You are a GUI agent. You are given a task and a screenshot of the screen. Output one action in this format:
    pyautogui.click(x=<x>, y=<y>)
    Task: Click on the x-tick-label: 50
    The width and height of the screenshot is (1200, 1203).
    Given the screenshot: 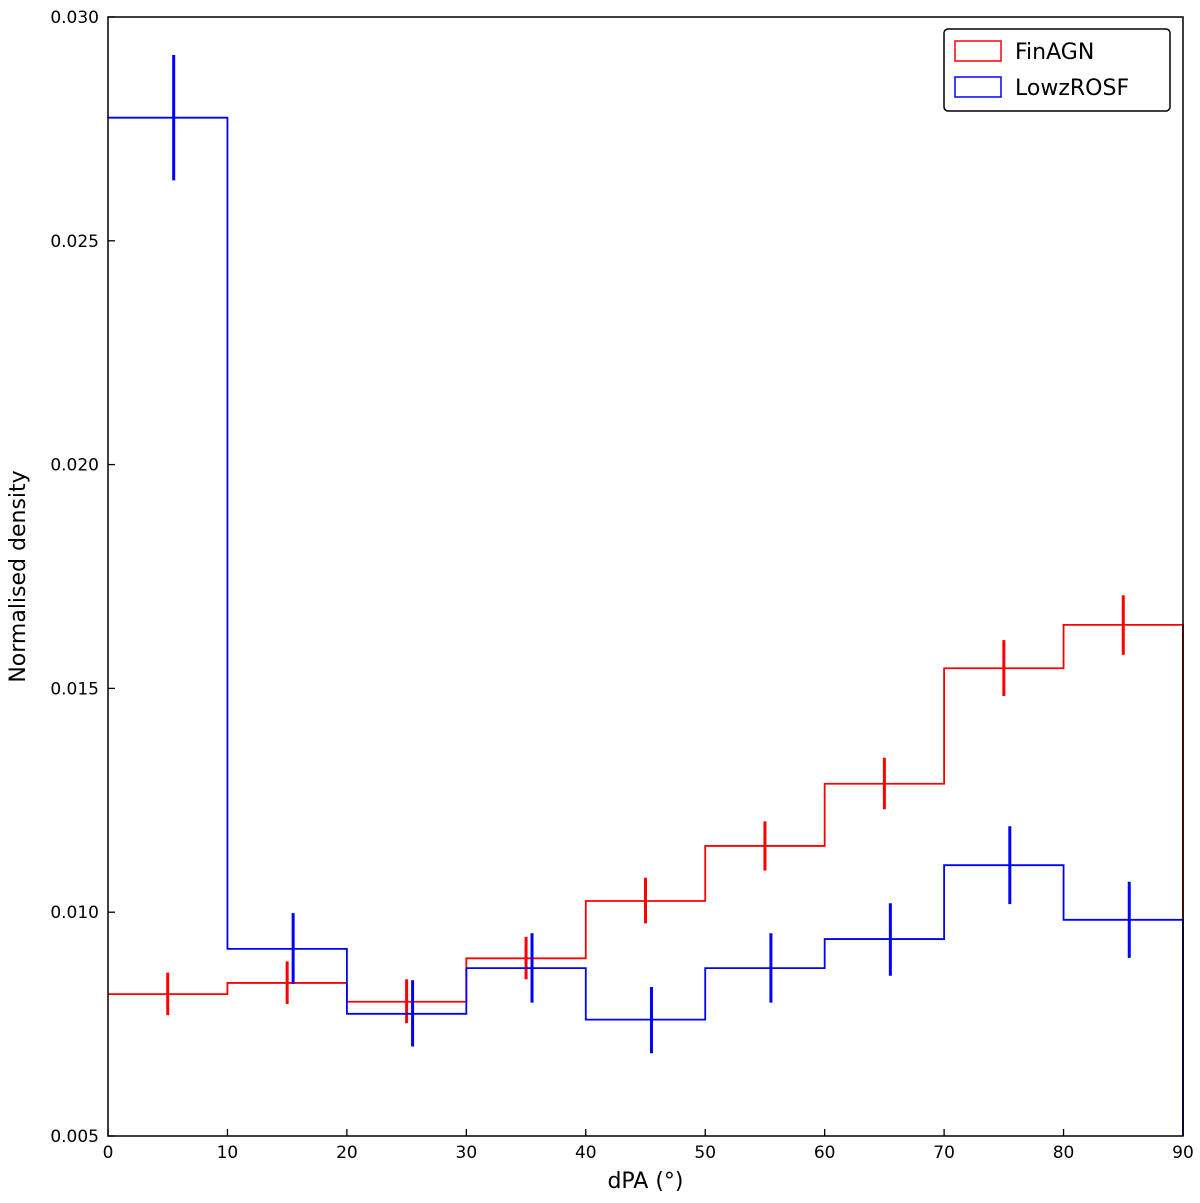 What is the action you would take?
    pyautogui.click(x=705, y=1153)
    